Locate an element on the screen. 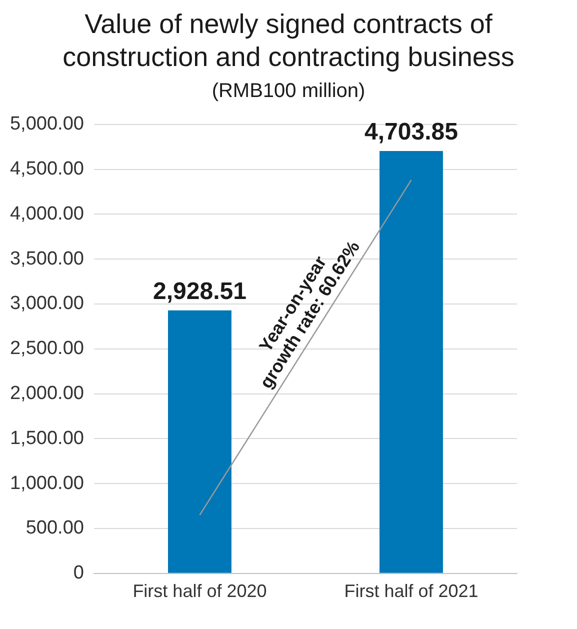 This screenshot has width=577, height=629. x-tick-label: First half of 2021 is located at coordinates (411, 591).